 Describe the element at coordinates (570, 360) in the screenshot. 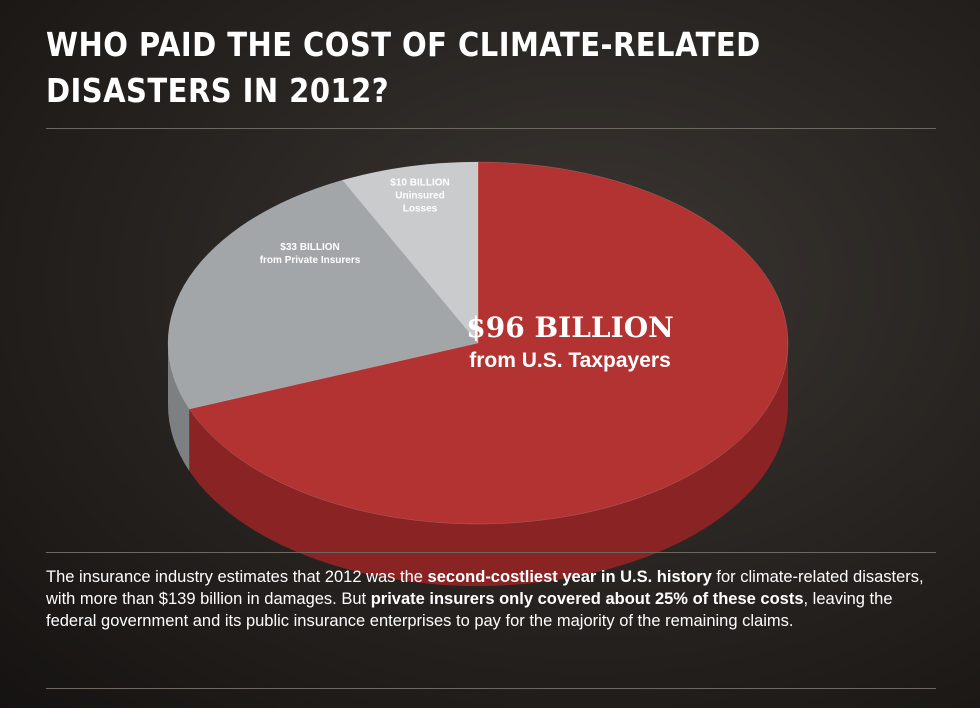

I see `category-label: from U.S. Taxpayers` at that location.